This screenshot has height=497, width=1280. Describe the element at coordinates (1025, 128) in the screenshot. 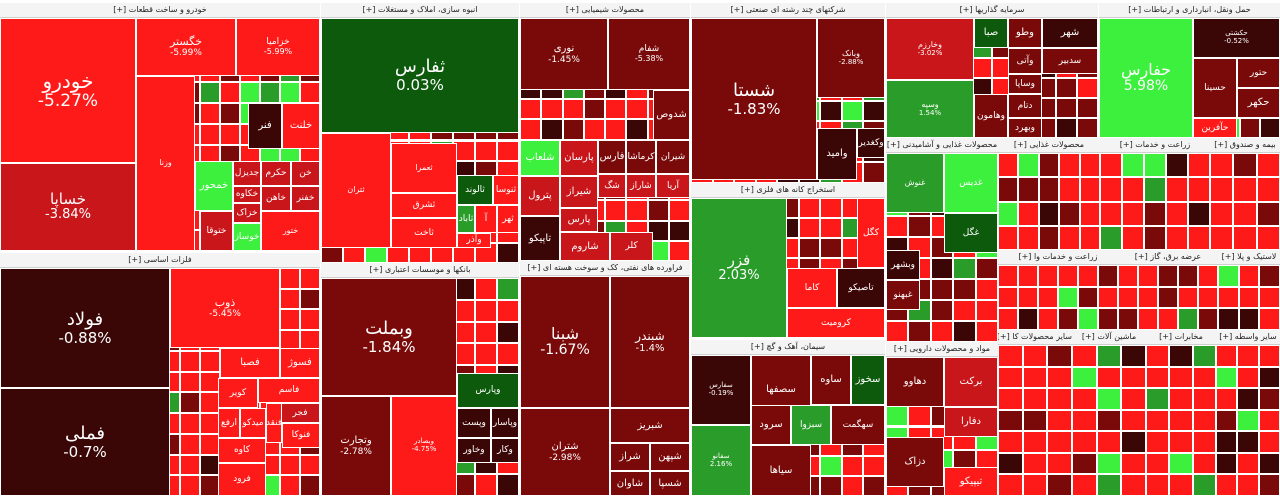

I see `stock-tile: وبهرد` at that location.